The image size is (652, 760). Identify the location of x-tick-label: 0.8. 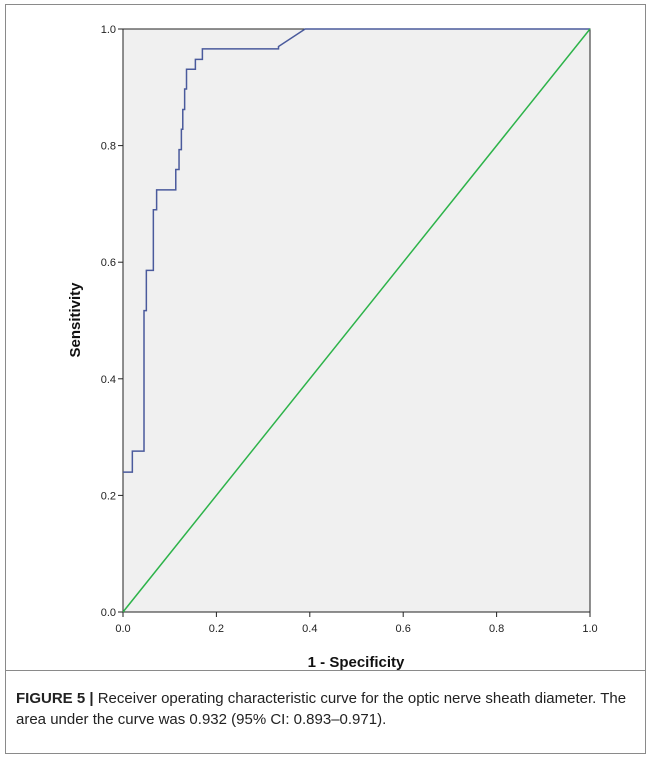
(496, 629).